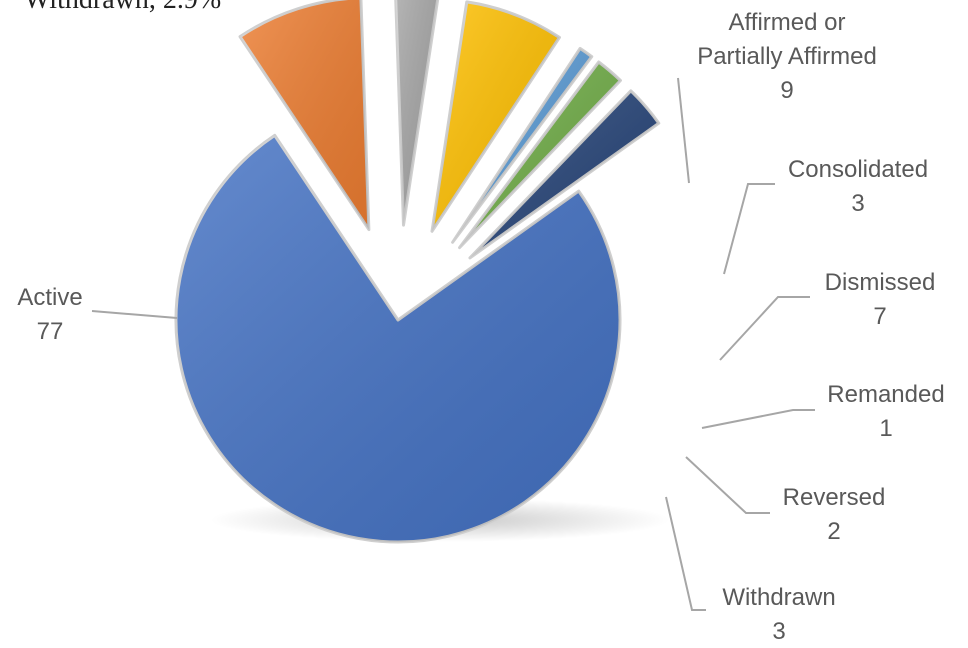 Image resolution: width=968 pixels, height=648 pixels. Describe the element at coordinates (880, 299) in the screenshot. I see `data-label-dismissed: Dismissed 7` at that location.